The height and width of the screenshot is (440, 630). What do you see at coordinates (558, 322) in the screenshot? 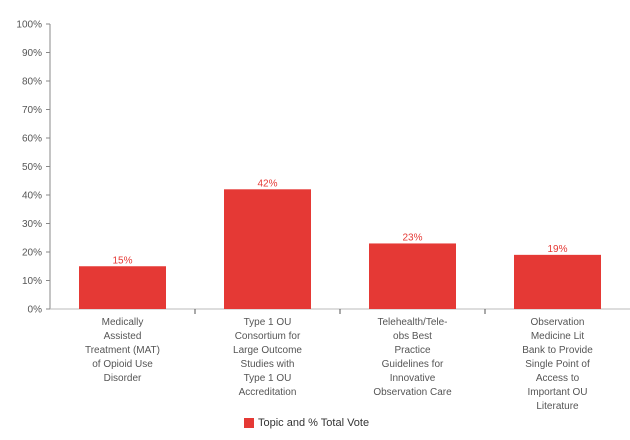
I see `x-category-label-line: Observation` at bounding box center [558, 322].